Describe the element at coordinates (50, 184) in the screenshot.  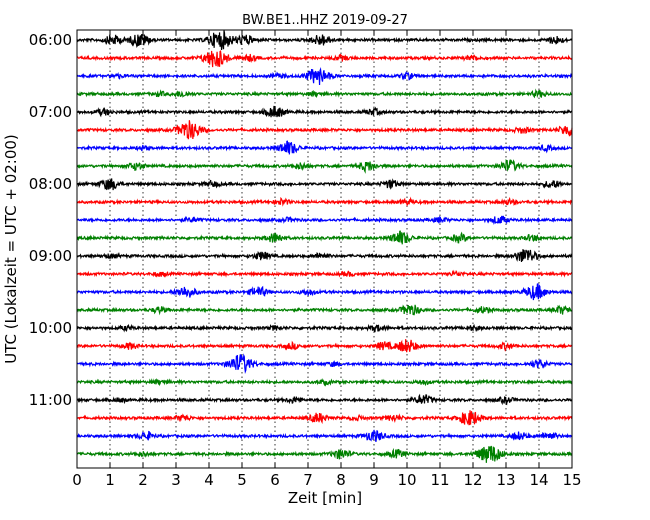
I see `y-tick-label: 08:00` at that location.